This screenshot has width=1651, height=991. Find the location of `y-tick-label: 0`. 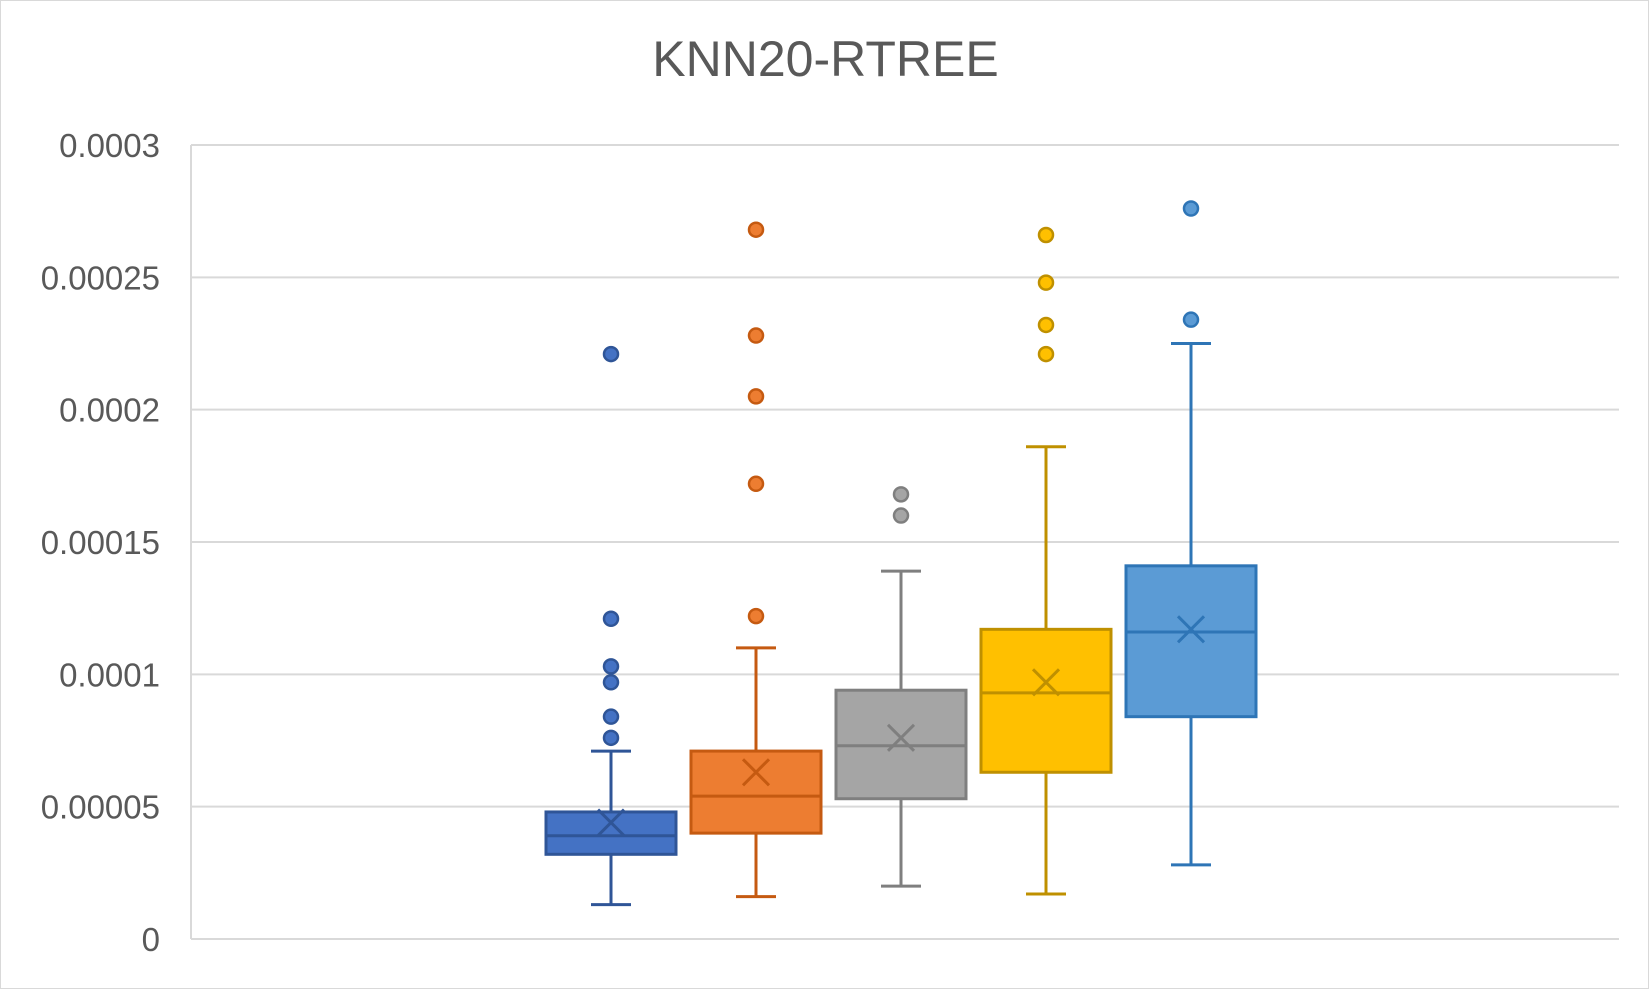

y-tick-label: 0 is located at coordinates (151, 939).